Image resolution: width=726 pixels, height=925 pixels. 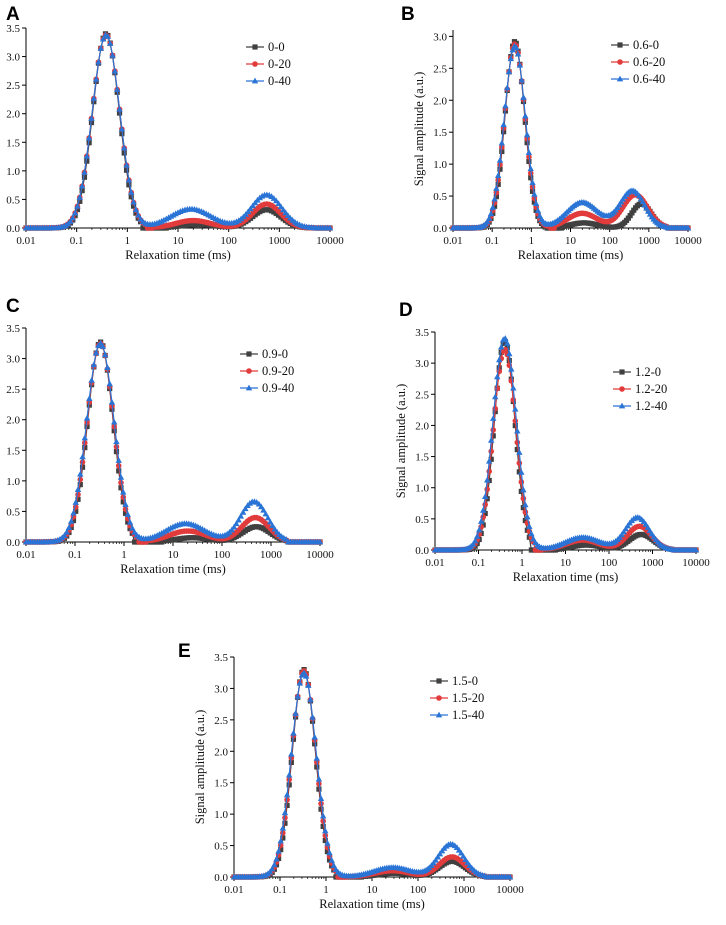 I want to click on panel-label: A, so click(x=13, y=14).